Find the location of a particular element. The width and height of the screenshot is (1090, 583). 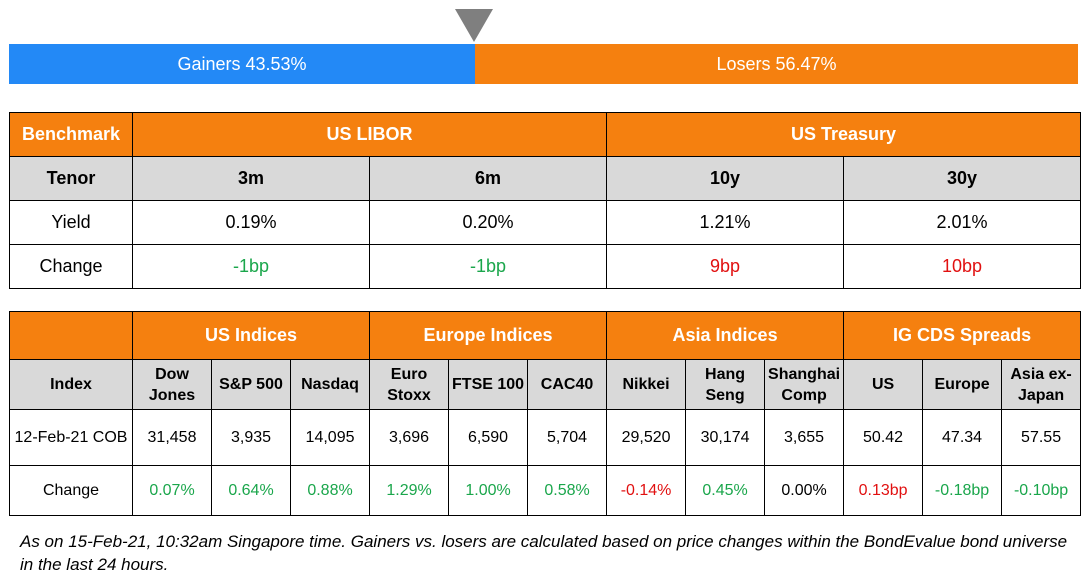

ratio-pointer-icon is located at coordinates (474, 25).